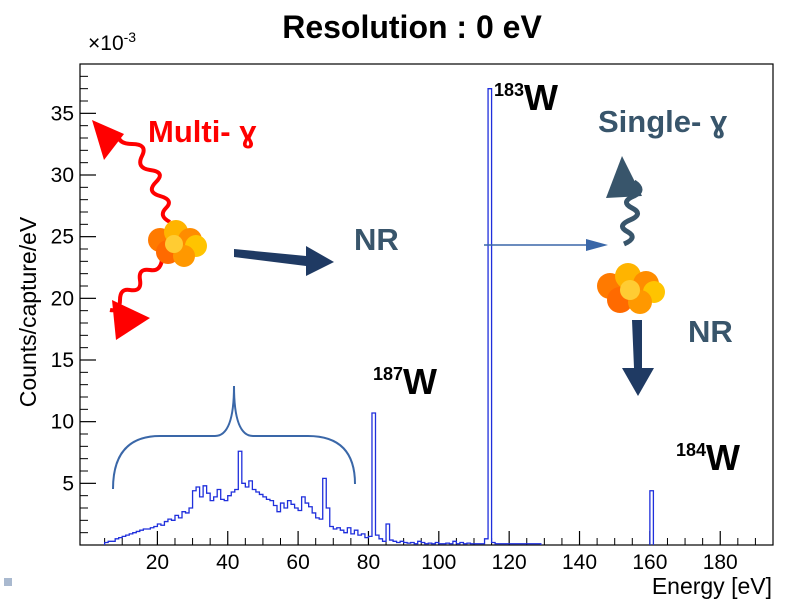  I want to click on y-axis-label: Counts/capture/eV, so click(28, 311).